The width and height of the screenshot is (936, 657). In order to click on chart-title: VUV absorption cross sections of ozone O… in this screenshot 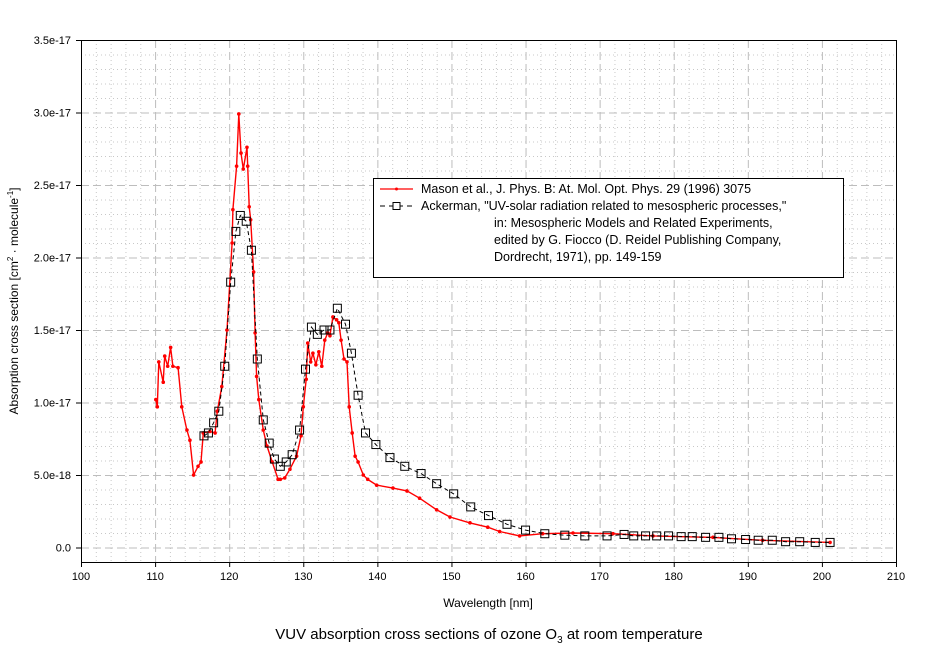, I will do `click(488, 636)`.